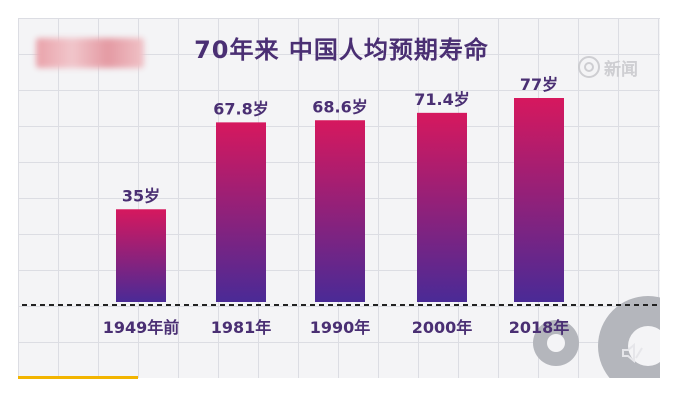  Describe the element at coordinates (539, 327) in the screenshot. I see `category-label-4: 2018年` at that location.